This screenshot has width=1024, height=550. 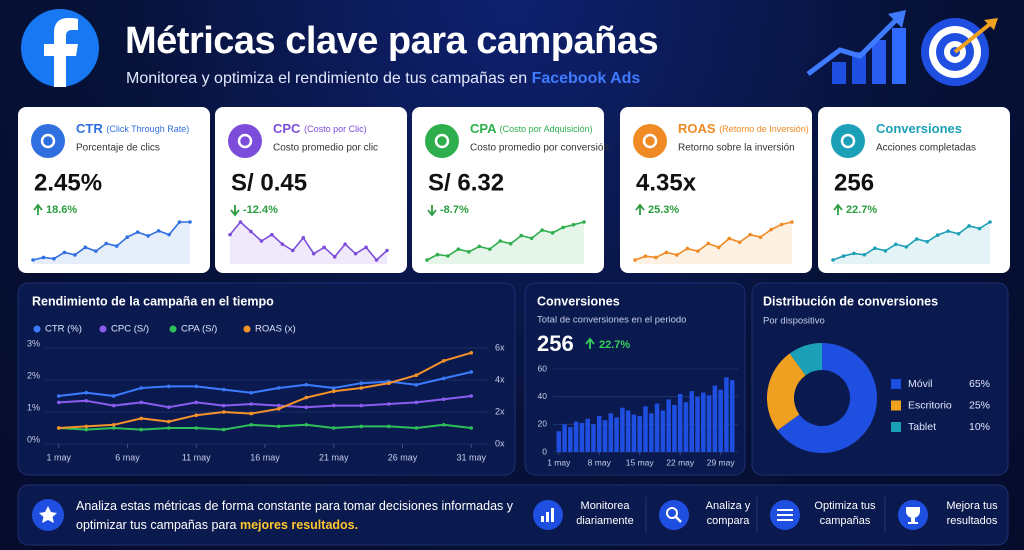 What do you see at coordinates (979, 427) in the screenshot?
I see `legend-value: 10%` at bounding box center [979, 427].